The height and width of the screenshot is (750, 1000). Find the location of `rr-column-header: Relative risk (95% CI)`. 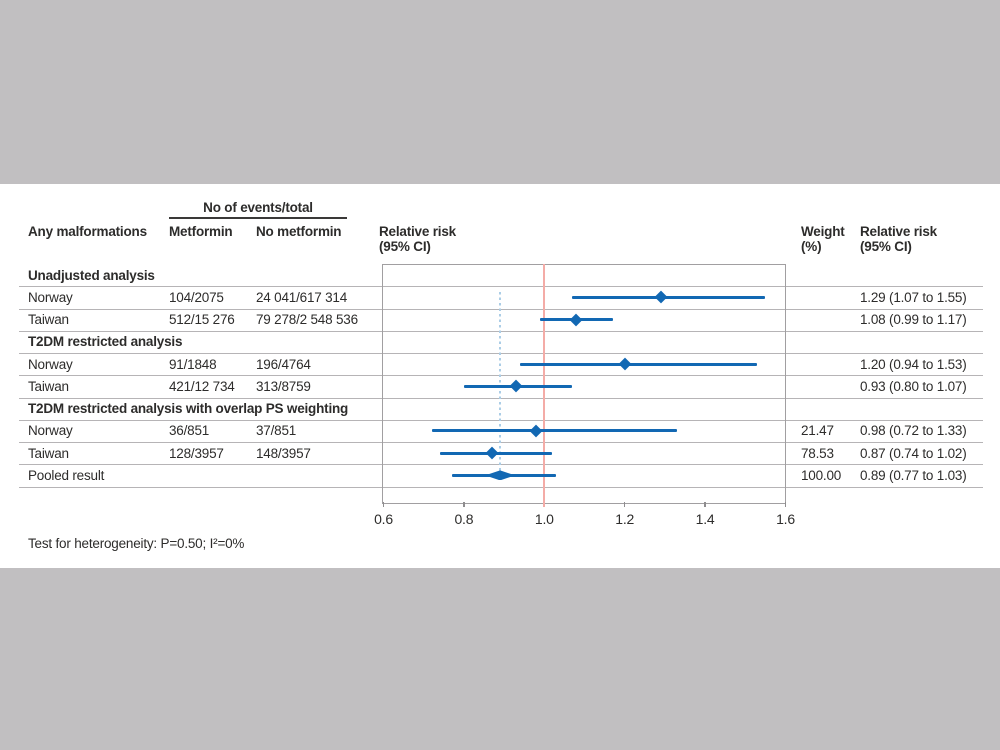

rr-column-header: Relative risk (95% CI) is located at coordinates (898, 239).